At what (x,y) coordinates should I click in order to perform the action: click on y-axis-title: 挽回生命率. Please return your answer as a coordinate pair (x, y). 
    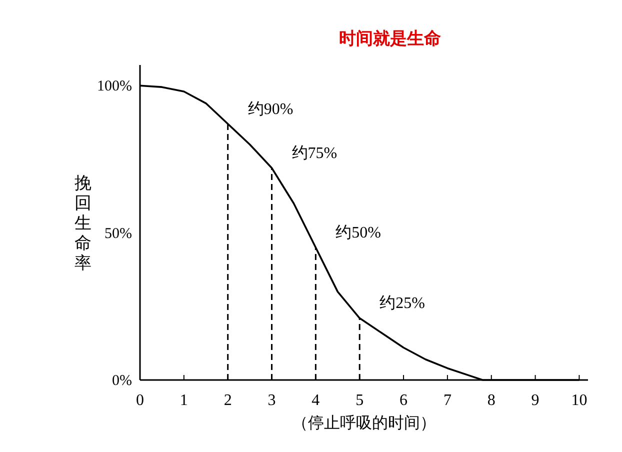
    Looking at the image, I should click on (83, 223).